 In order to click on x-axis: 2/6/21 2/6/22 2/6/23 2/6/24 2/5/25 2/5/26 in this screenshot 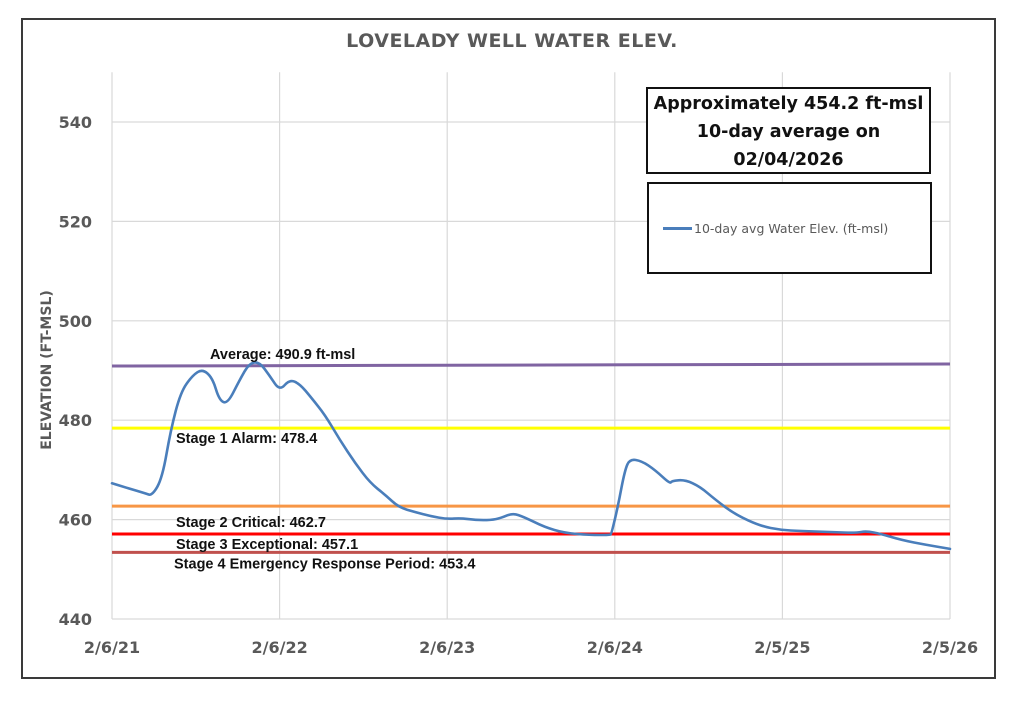, I will do `click(531, 647)`.